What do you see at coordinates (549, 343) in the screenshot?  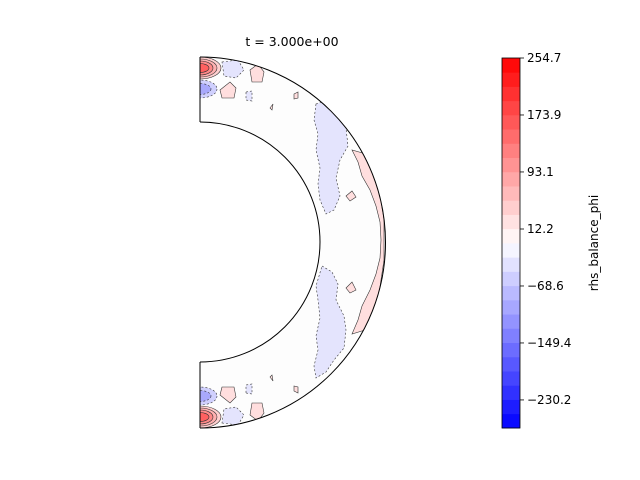 I see `colorbar-tick-label: −149.4` at bounding box center [549, 343].